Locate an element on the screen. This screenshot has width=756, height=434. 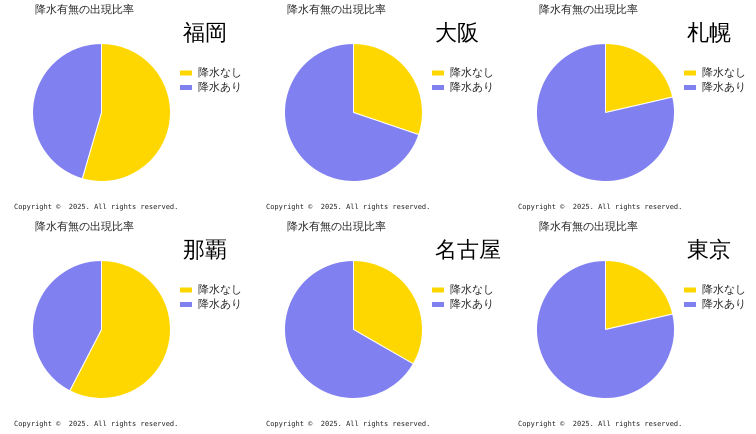
chart-subtitle: 大阪 is located at coordinates (457, 34).